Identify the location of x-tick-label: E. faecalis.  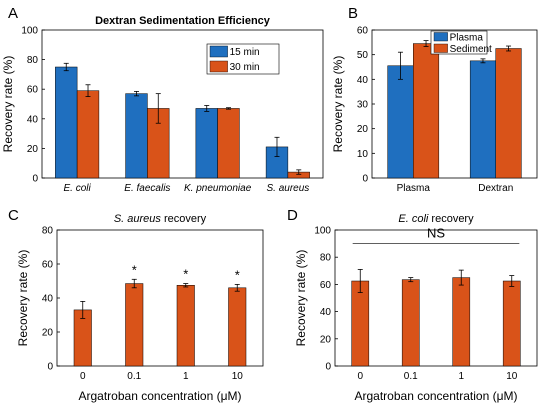
(147, 188).